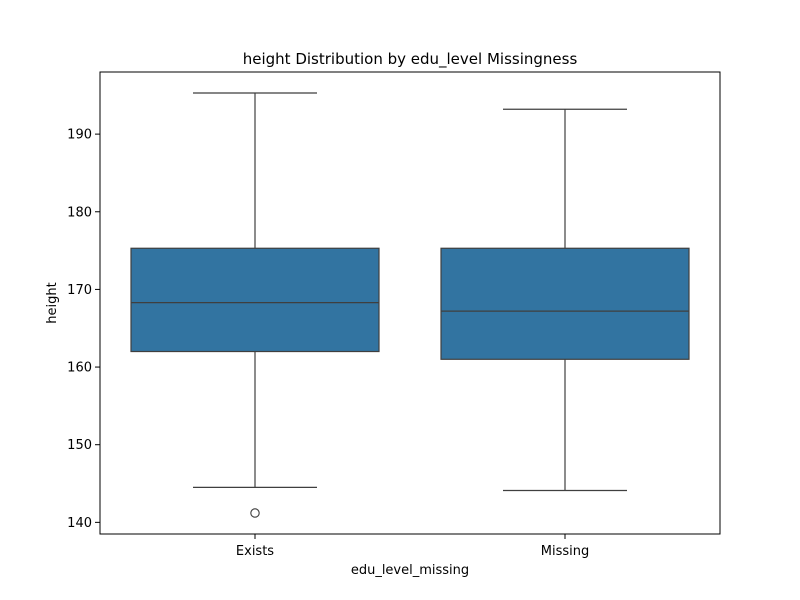  I want to click on y-tick-label-140: 140, so click(79, 523).